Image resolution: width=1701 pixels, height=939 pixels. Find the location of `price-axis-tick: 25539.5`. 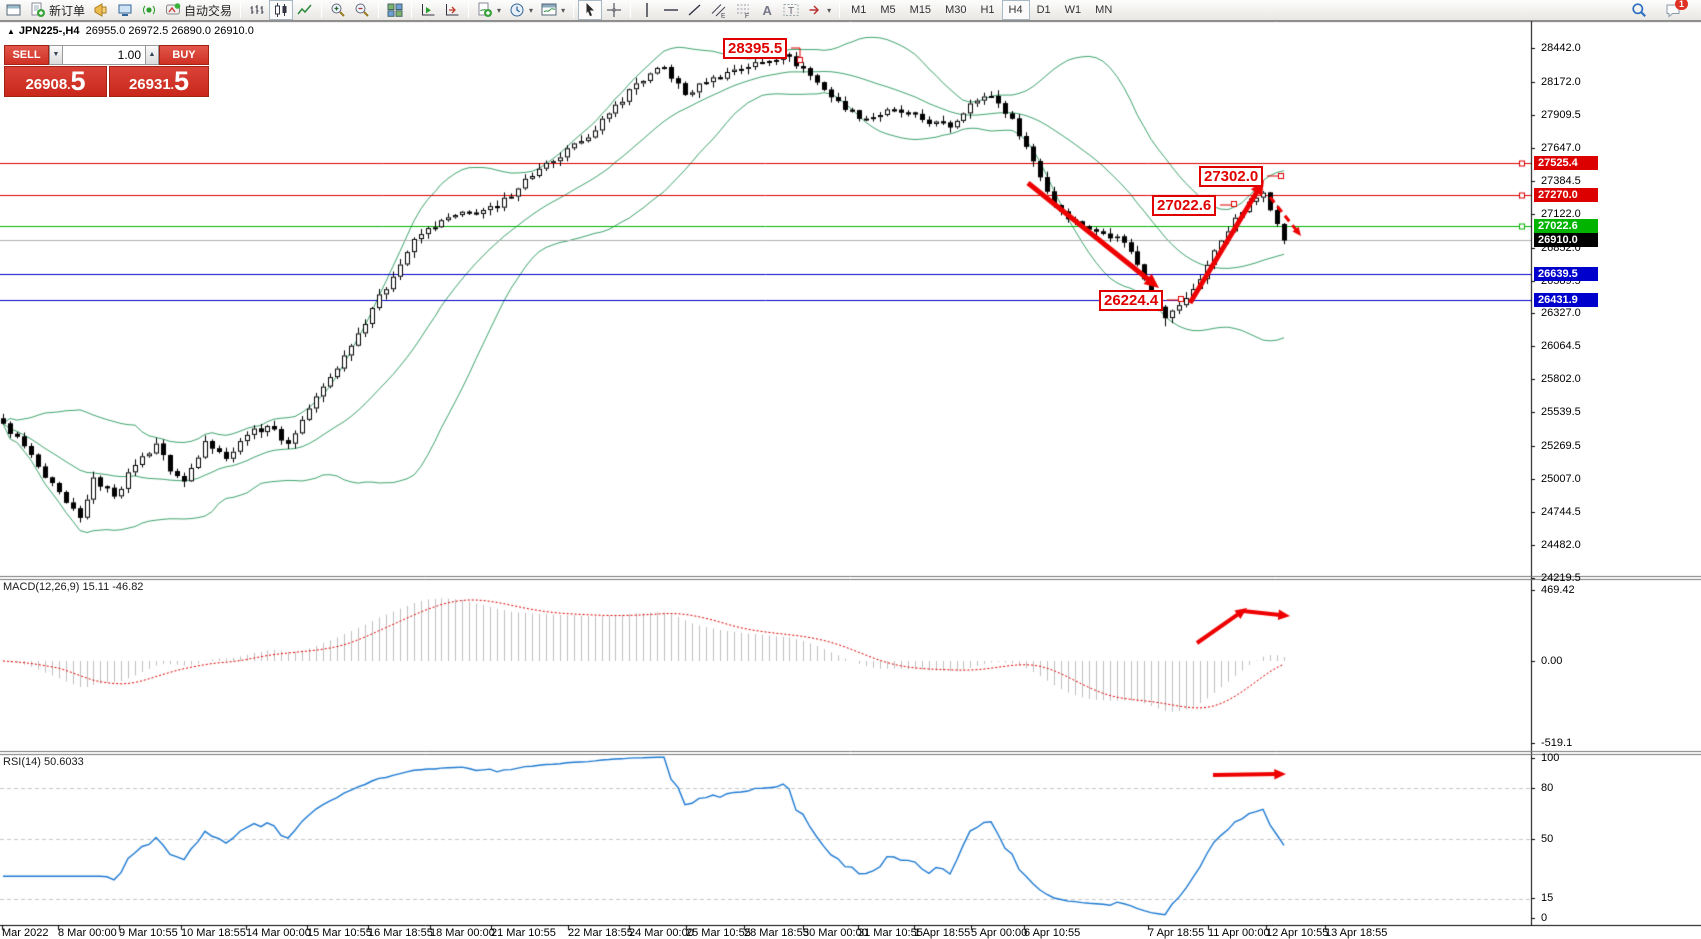

price-axis-tick: 25539.5 is located at coordinates (1561, 412).